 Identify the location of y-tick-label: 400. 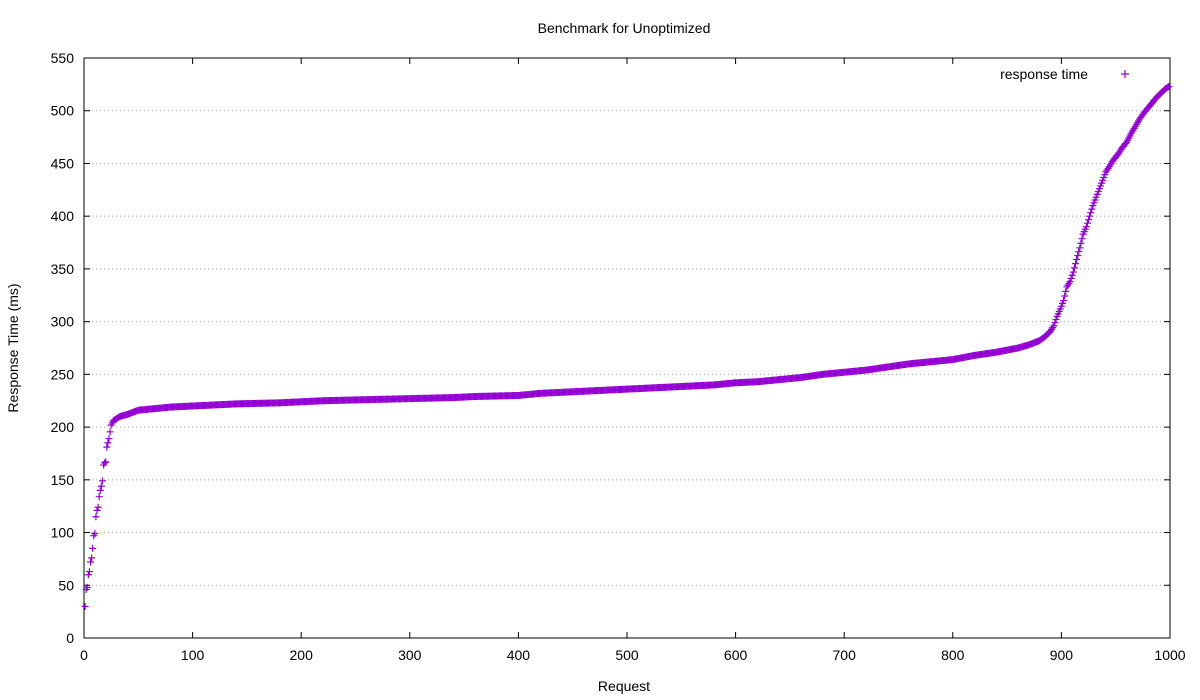
(63, 216).